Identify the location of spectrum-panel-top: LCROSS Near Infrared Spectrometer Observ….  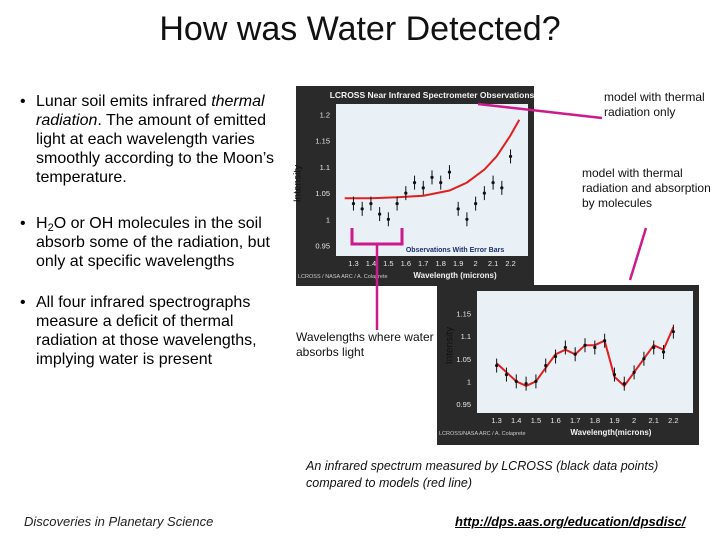
(415, 186).